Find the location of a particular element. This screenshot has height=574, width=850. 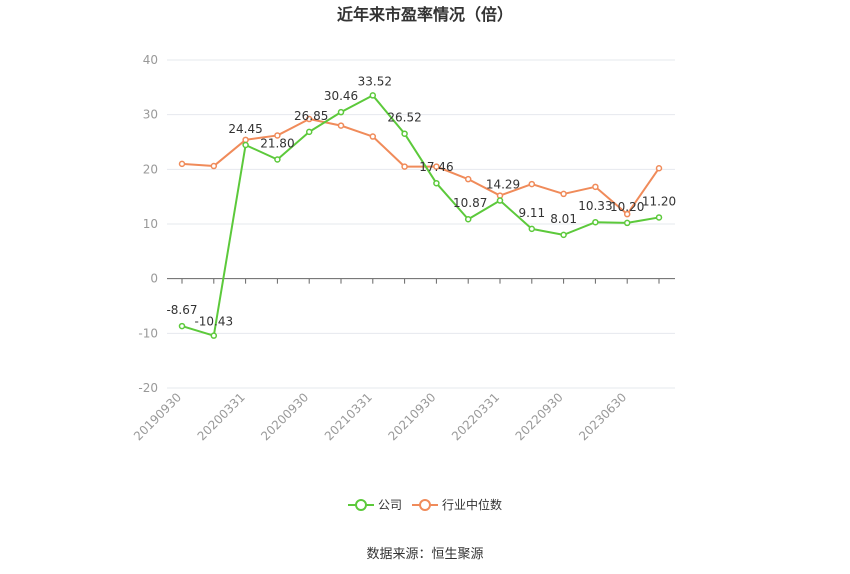

data-label: 10.33 is located at coordinates (595, 206).